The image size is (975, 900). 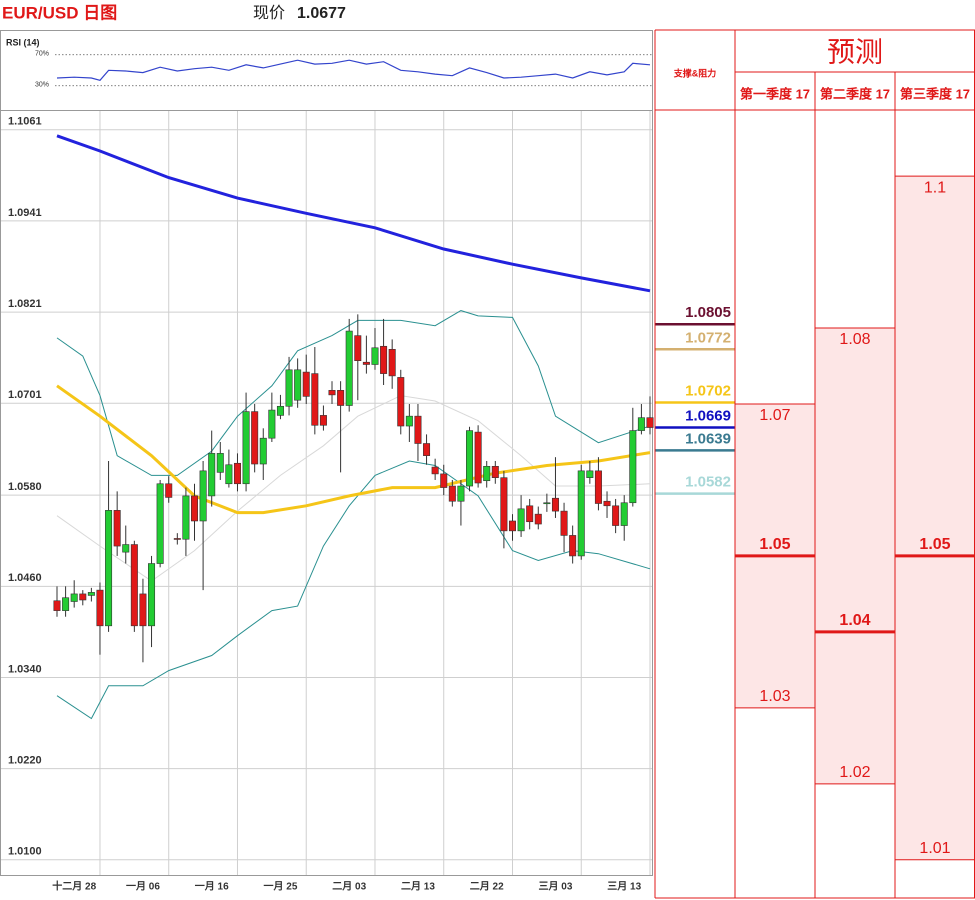 What do you see at coordinates (23, 42) in the screenshot?
I see `rsi-label: RSI (14)` at bounding box center [23, 42].